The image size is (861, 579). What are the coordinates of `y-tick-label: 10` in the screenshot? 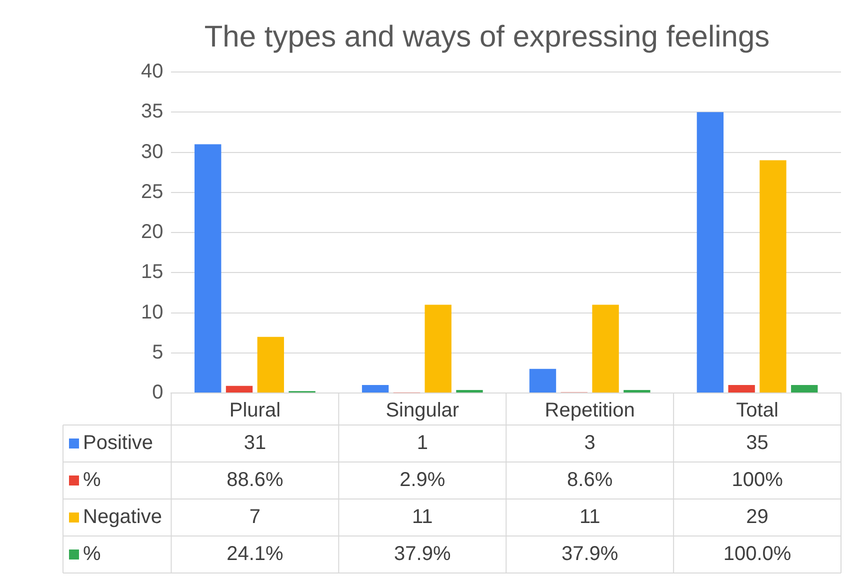 It's located at (152, 312).